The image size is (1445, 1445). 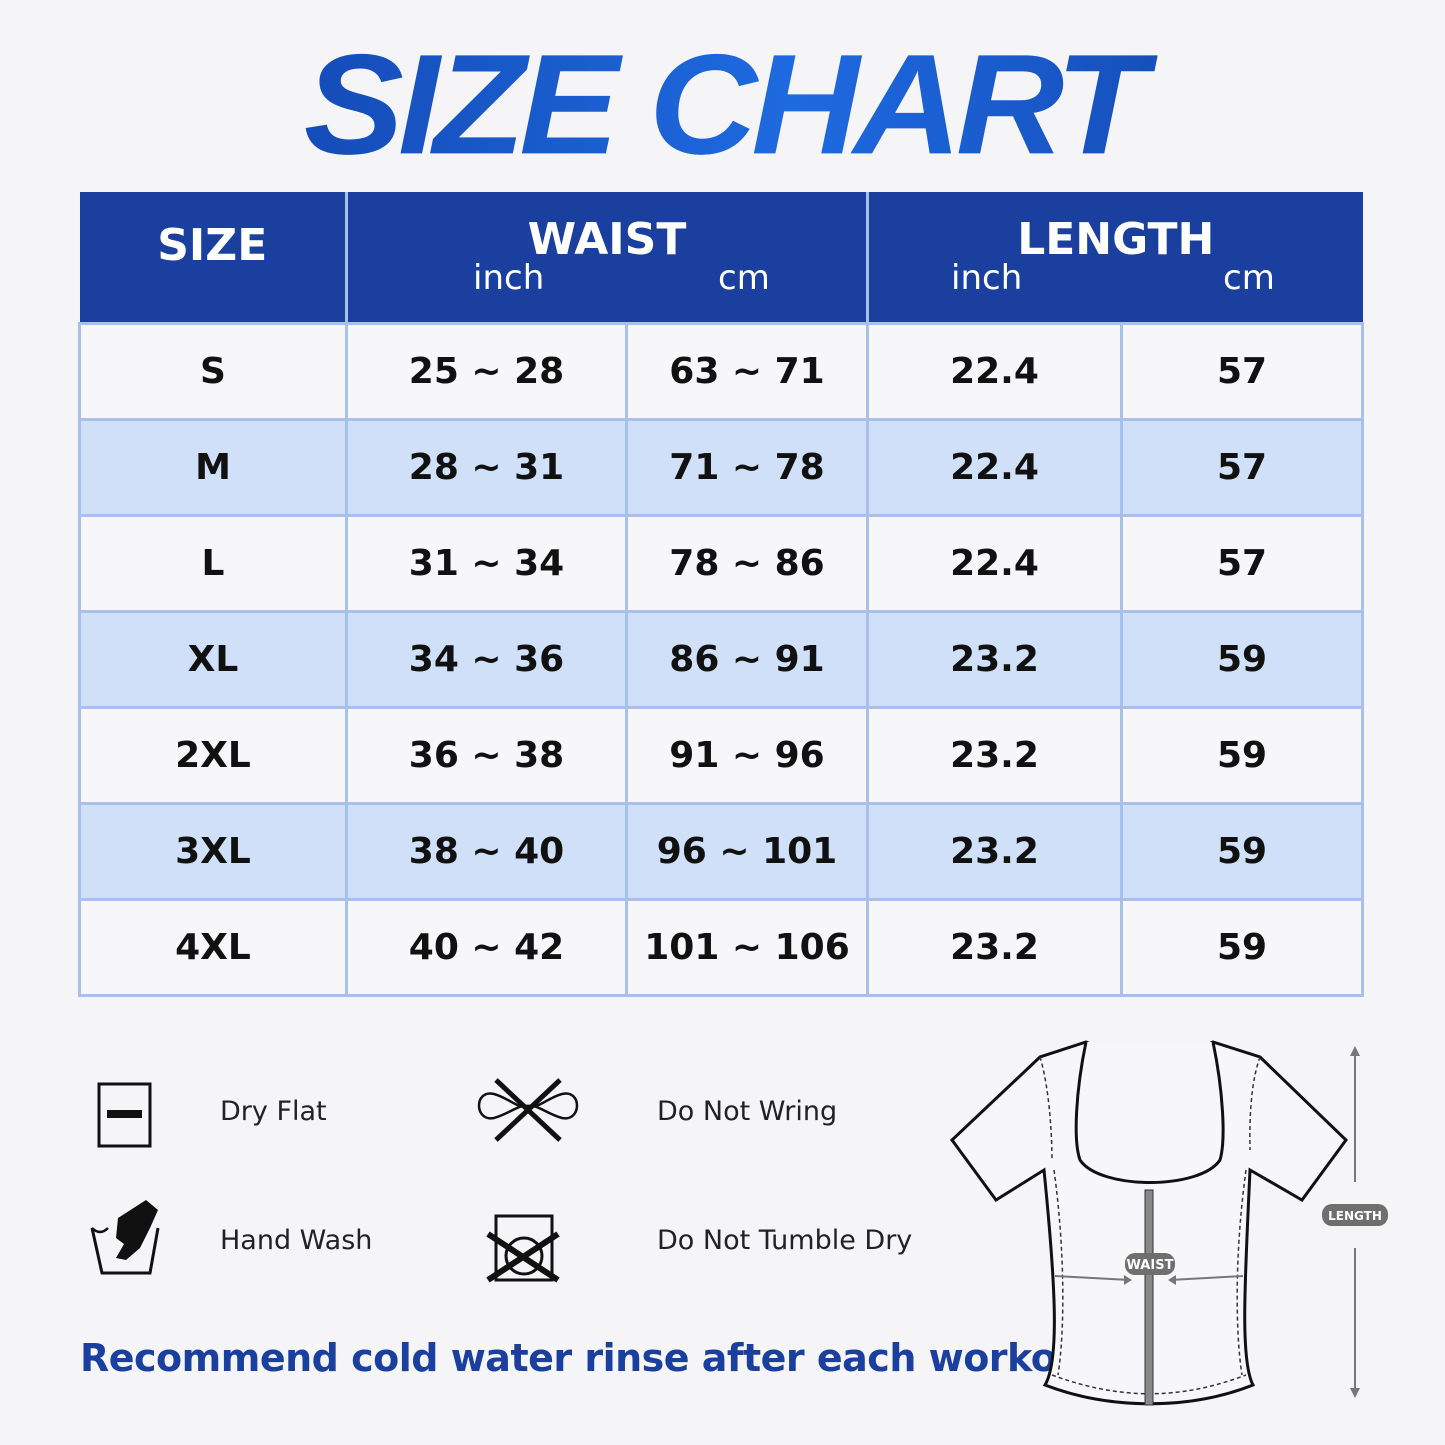 I want to click on waist-cm-unit: cm, so click(x=744, y=278).